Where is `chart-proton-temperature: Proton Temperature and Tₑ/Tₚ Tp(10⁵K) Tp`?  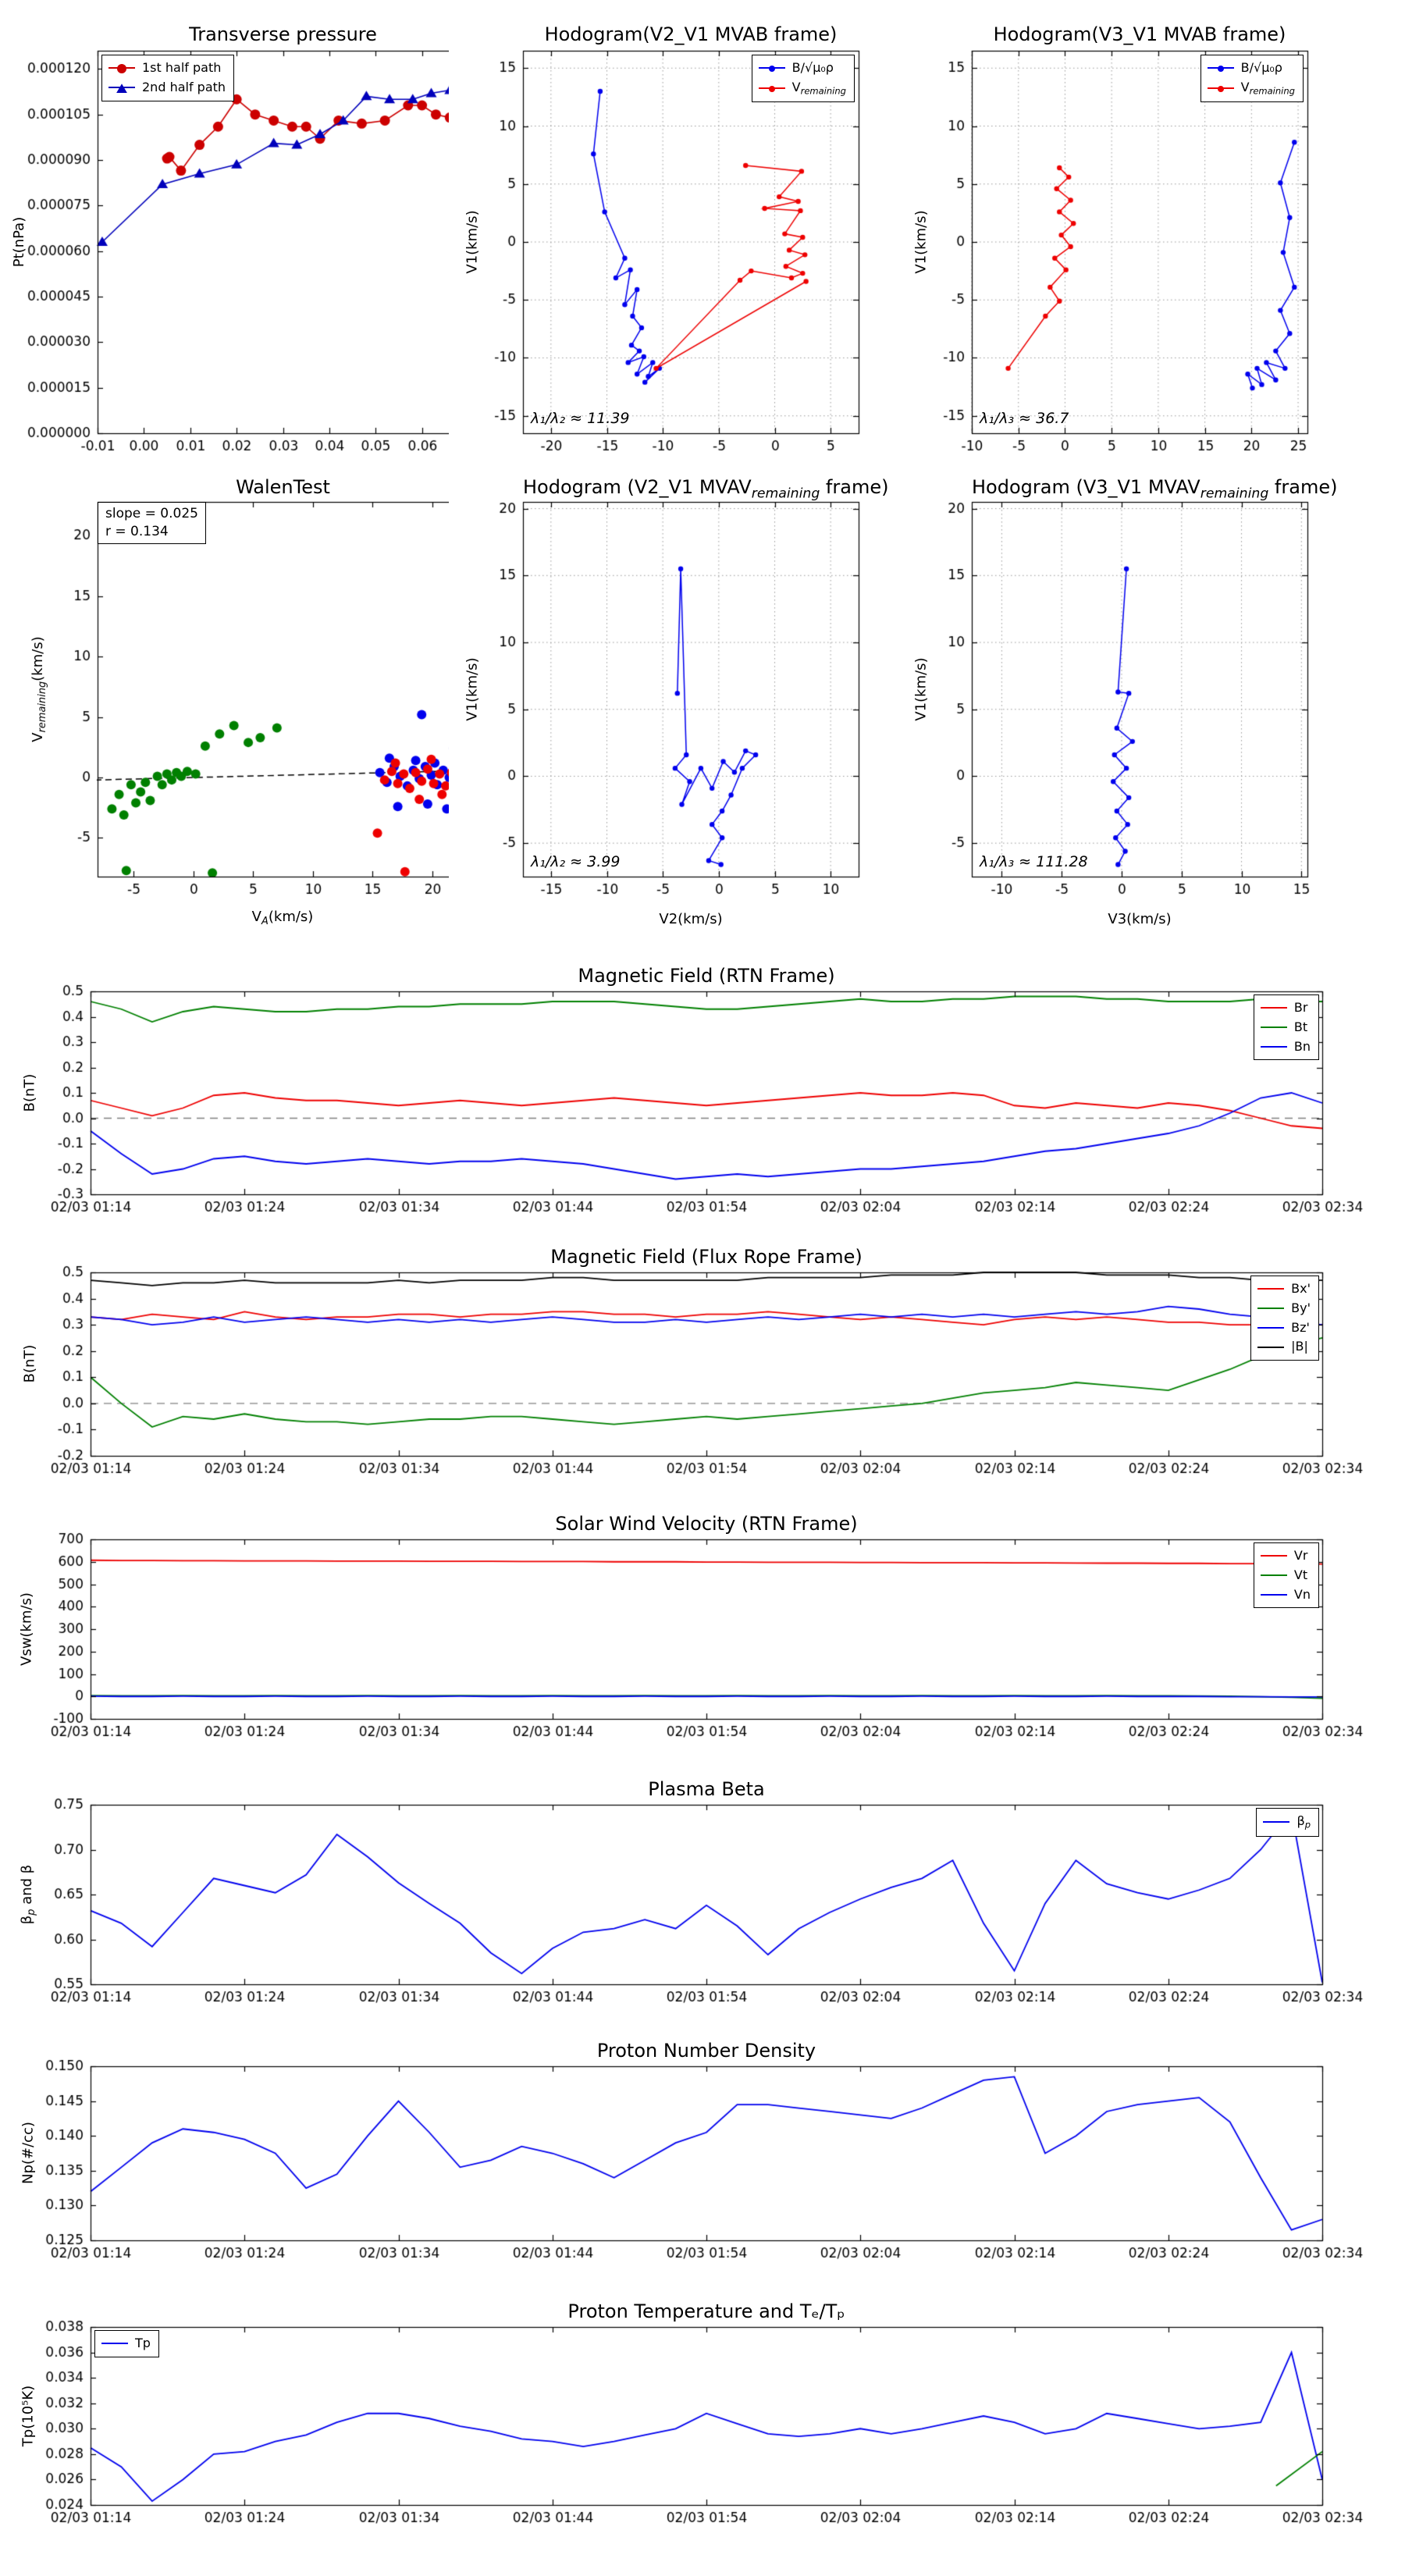 chart-proton-temperature: Proton Temperature and Tₑ/Tₚ Tp(10⁵K) Tp is located at coordinates (703, 2424).